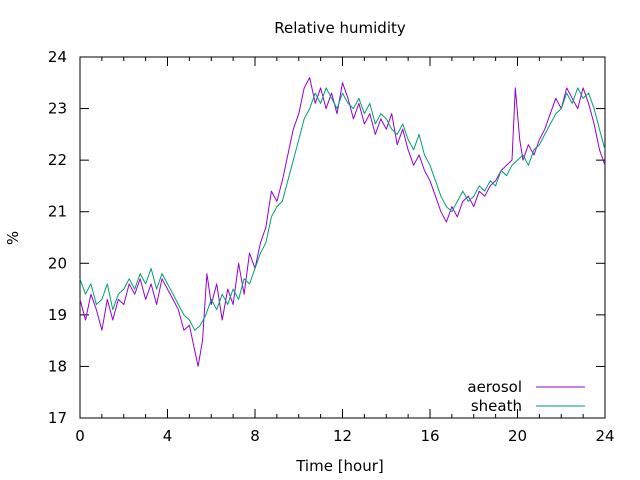 The height and width of the screenshot is (480, 640). What do you see at coordinates (80, 436) in the screenshot?
I see `x-tick-label: 0` at bounding box center [80, 436].